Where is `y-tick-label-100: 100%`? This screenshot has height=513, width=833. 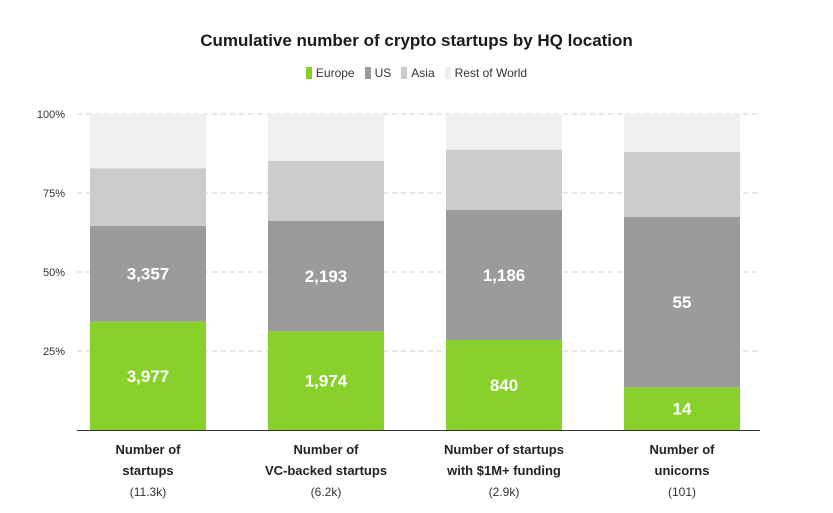
y-tick-label-100: 100% is located at coordinates (51, 115).